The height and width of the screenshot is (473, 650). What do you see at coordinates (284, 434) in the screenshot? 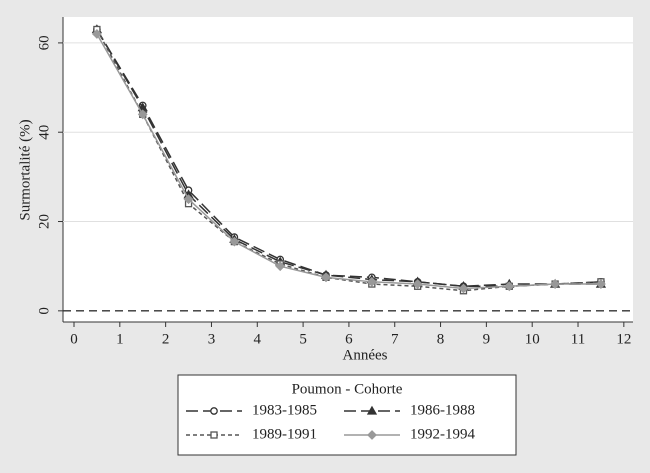
I see `legend-label: 1989-1991` at bounding box center [284, 434].